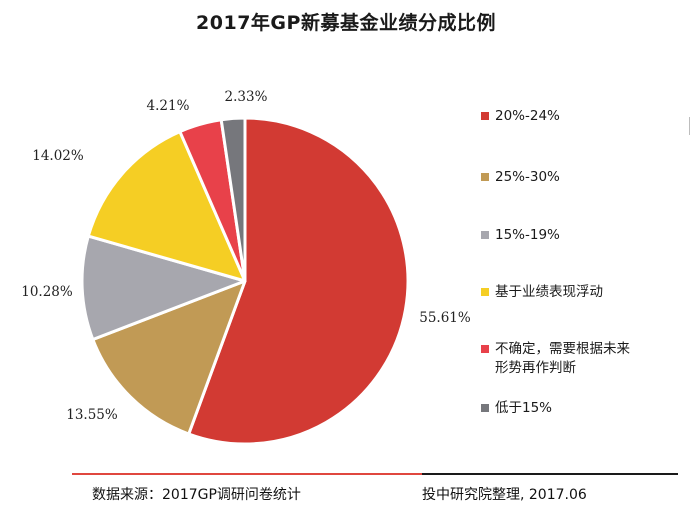  I want to click on legend-item: 基于业绩表现浮动, so click(583, 292).